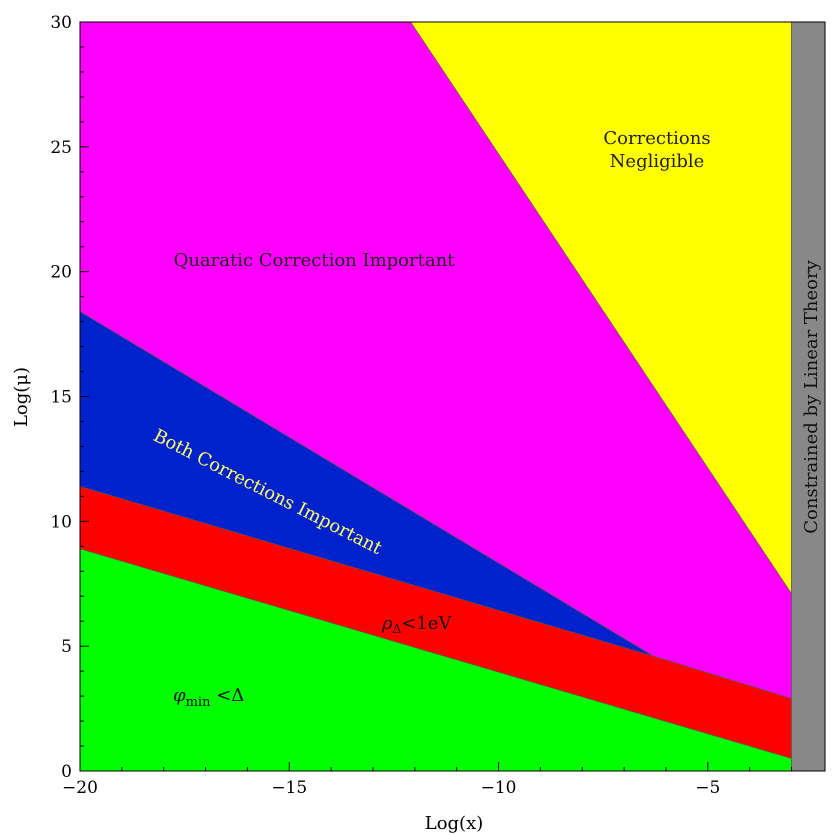  Describe the element at coordinates (656, 138) in the screenshot. I see `annotation-corrections-negligible-line1: Corrections` at that location.